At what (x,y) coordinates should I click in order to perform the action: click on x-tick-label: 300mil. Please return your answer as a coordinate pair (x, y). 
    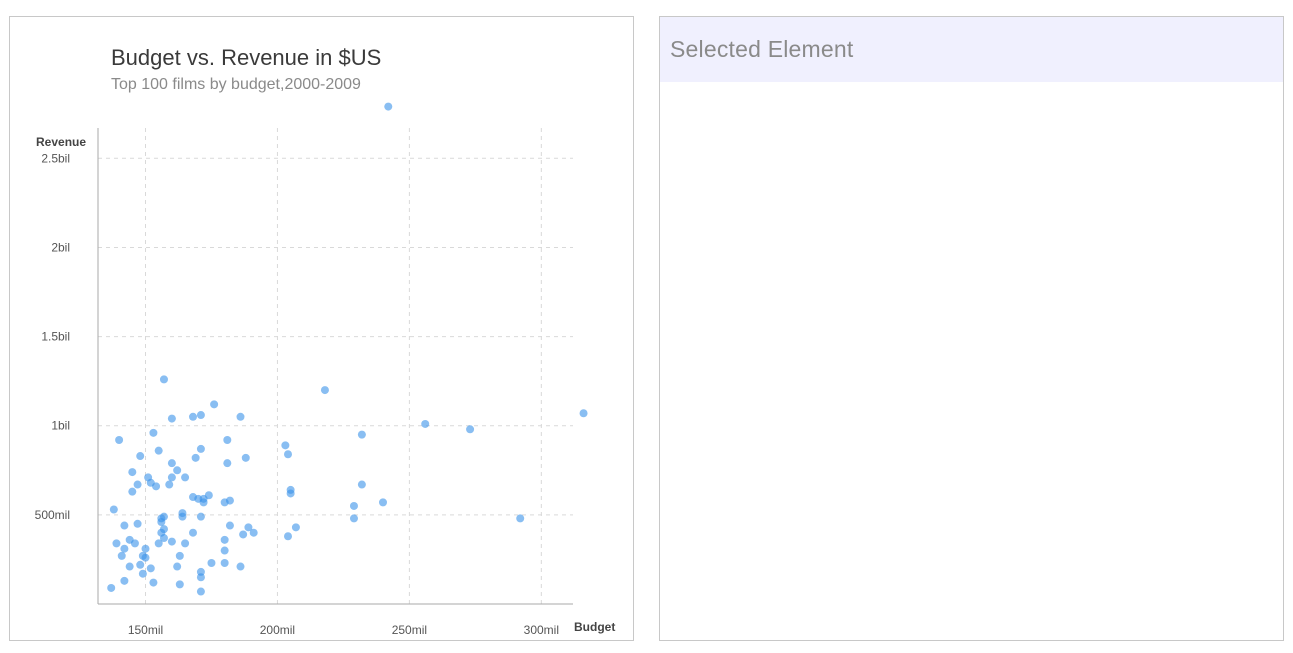
    Looking at the image, I should click on (541, 630).